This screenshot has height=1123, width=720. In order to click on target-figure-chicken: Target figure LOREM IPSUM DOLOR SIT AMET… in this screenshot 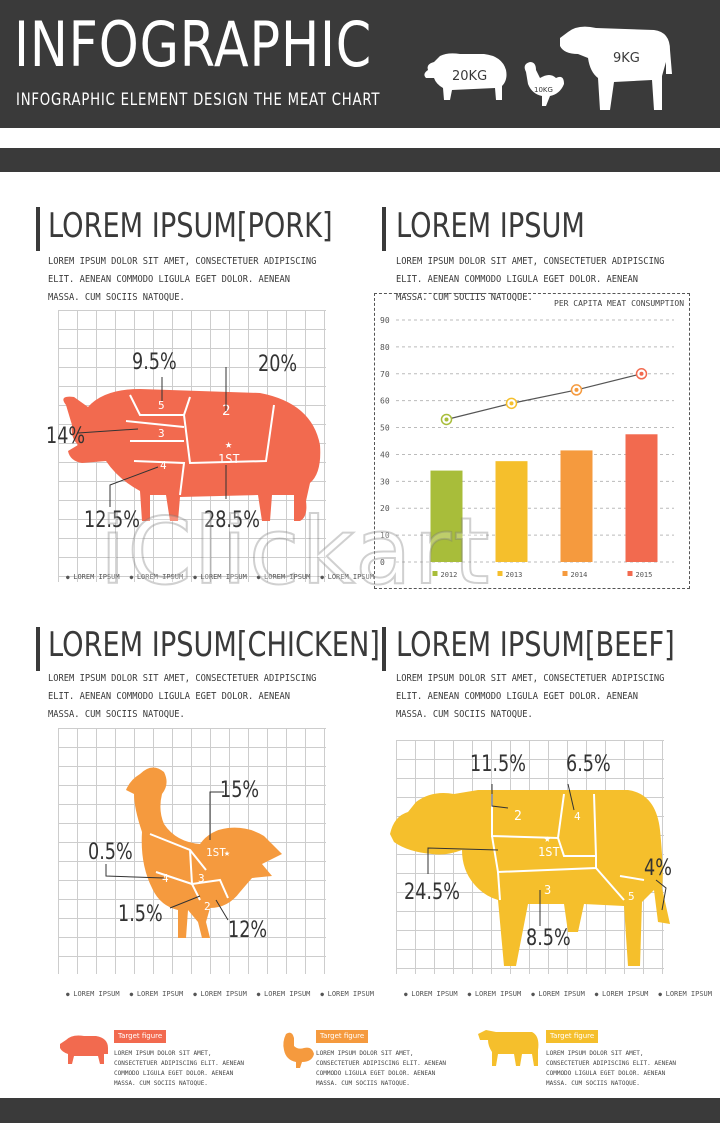, I will do `click(386, 1059)`.